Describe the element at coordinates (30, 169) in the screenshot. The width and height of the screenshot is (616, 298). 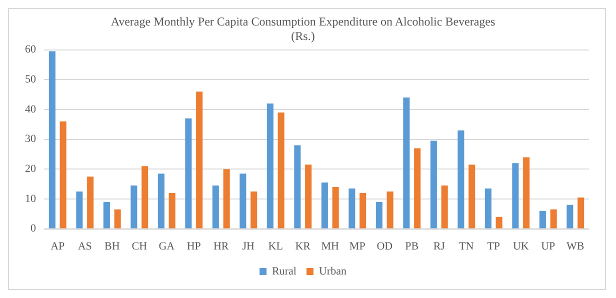
I see `y-tick-label: 20` at that location.